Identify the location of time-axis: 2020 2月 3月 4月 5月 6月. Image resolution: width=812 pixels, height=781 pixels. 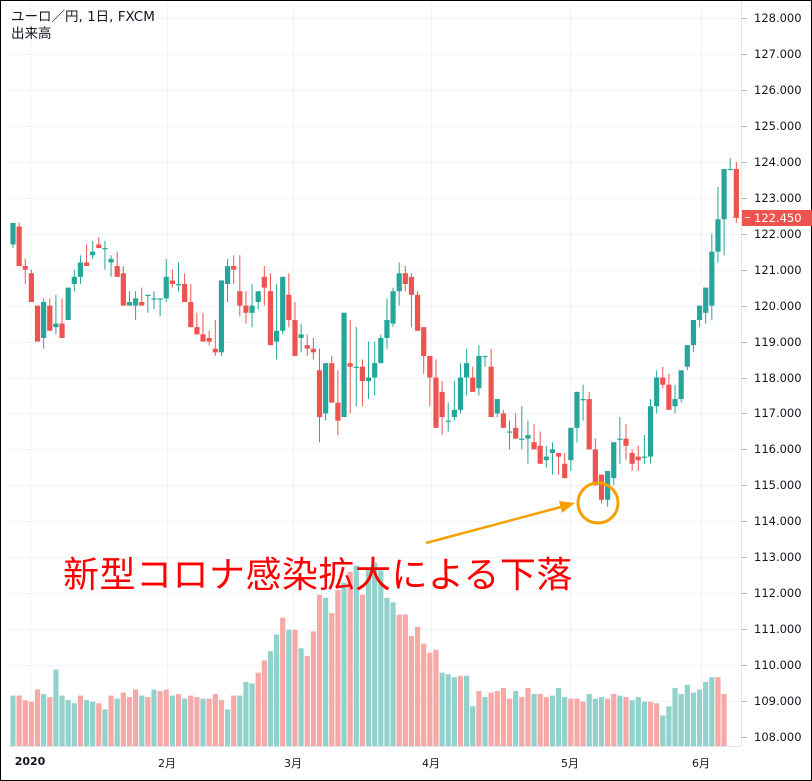
(374, 763).